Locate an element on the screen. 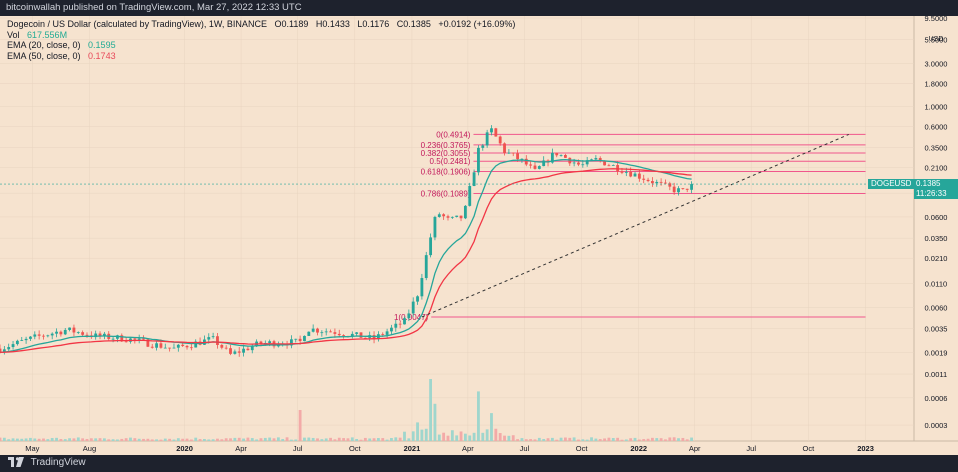  x-tick-label: Aug is located at coordinates (89, 448).